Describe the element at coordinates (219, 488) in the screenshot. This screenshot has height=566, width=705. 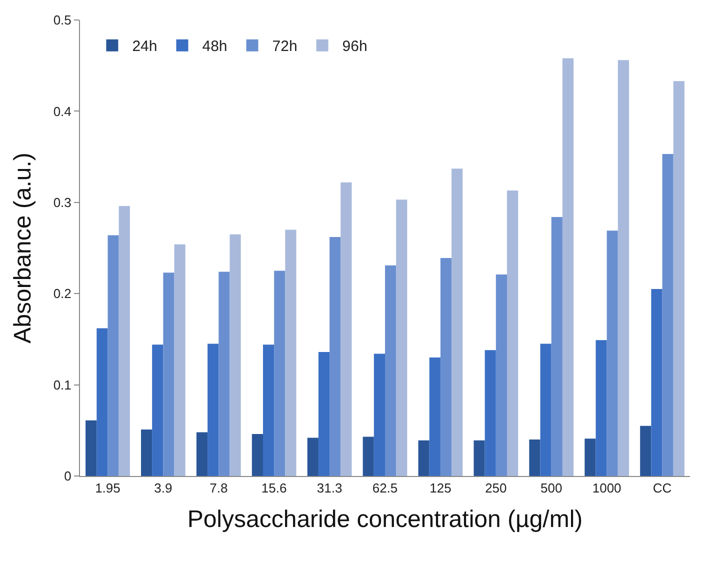
I see `x-tick-label: 7.8` at that location.